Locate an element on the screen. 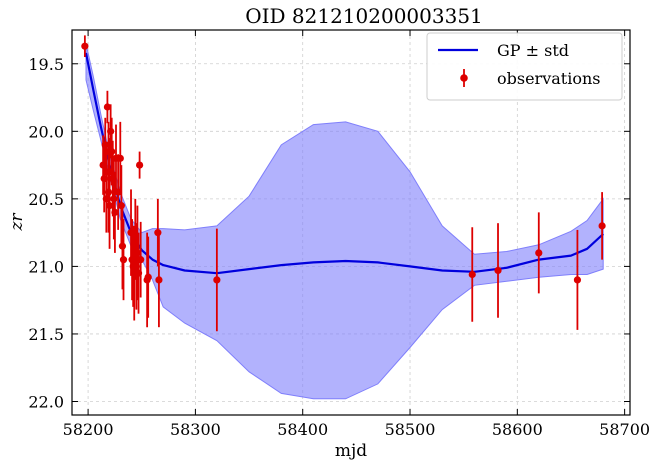  x-tick-label: 58300 is located at coordinates (195, 429).